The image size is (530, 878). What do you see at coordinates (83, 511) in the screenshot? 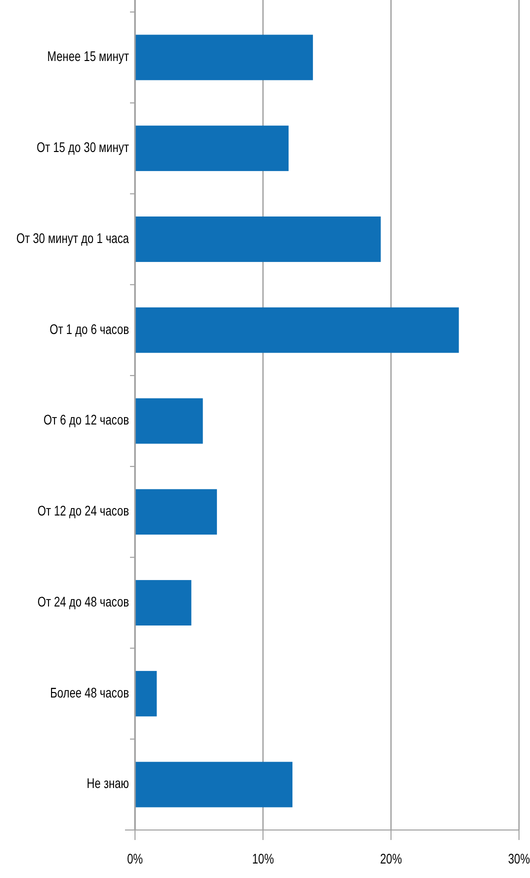
I see `y-tick-label: От 12 до 24 часов` at bounding box center [83, 511].